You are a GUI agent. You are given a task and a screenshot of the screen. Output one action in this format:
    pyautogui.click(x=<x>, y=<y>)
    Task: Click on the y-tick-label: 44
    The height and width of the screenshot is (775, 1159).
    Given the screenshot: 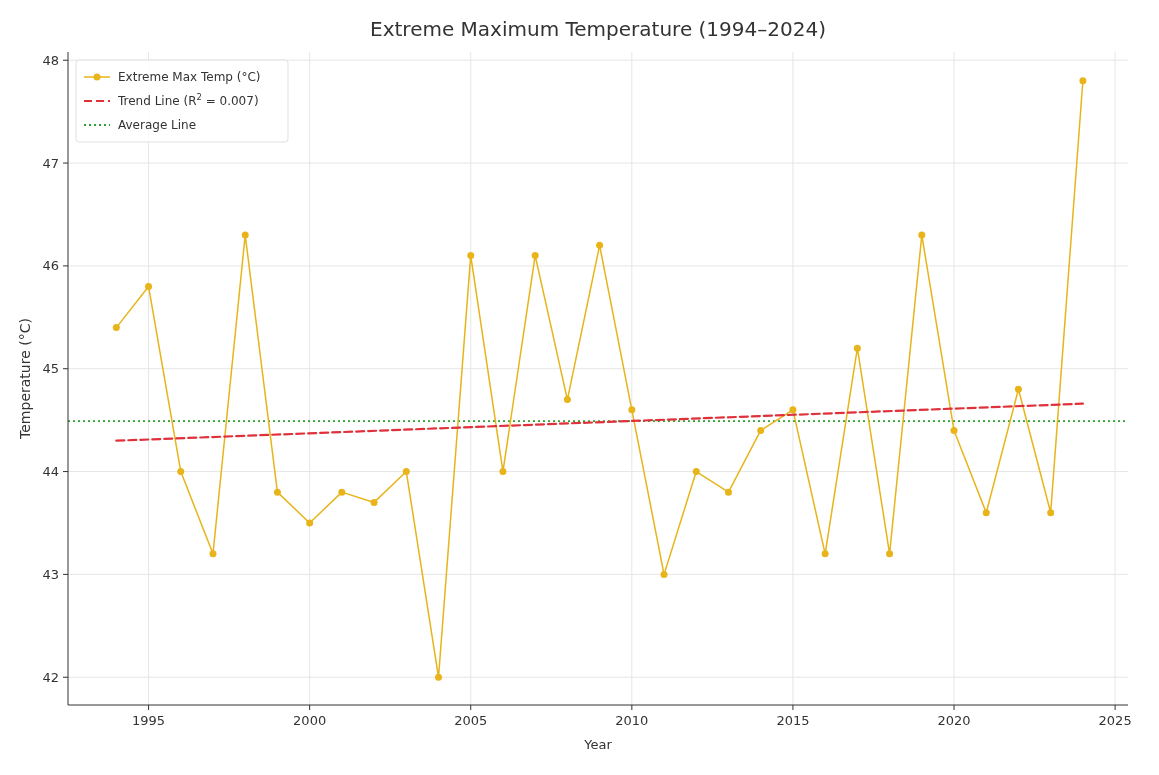 What is the action you would take?
    pyautogui.click(x=50, y=472)
    